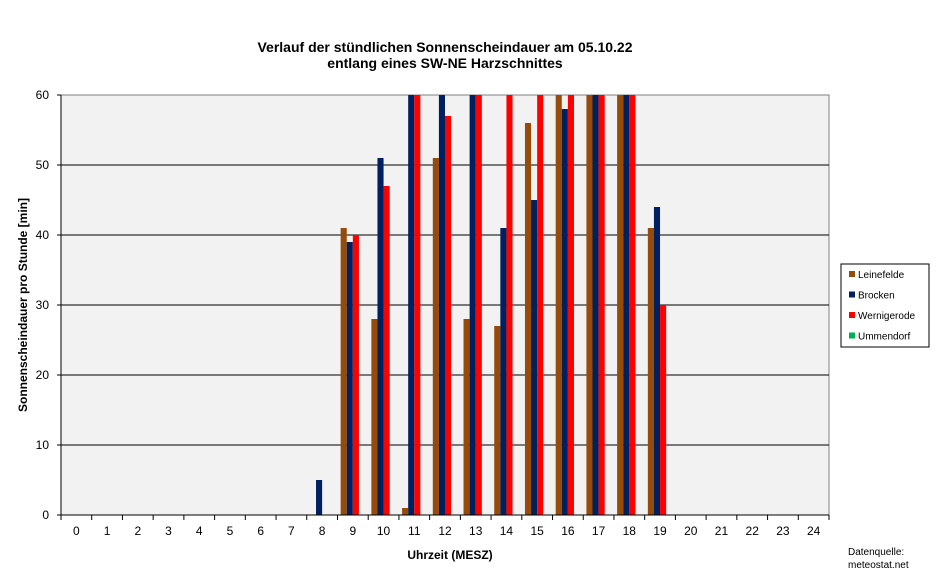 The height and width of the screenshot is (585, 942). What do you see at coordinates (887, 316) in the screenshot?
I see `legend-label-wernigerode: Wernigerode` at bounding box center [887, 316].